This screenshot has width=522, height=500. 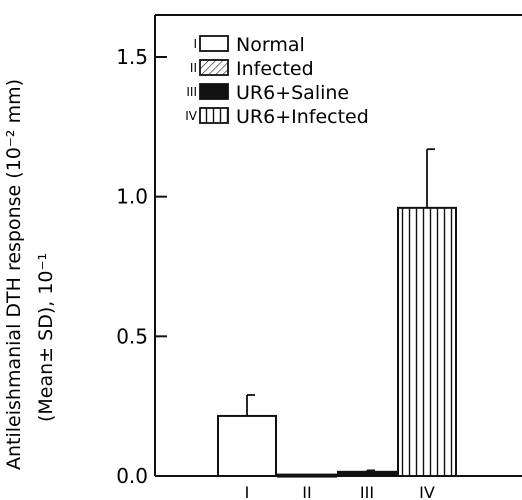 What do you see at coordinates (195, 44) in the screenshot?
I see `legend-numeral: I` at bounding box center [195, 44].